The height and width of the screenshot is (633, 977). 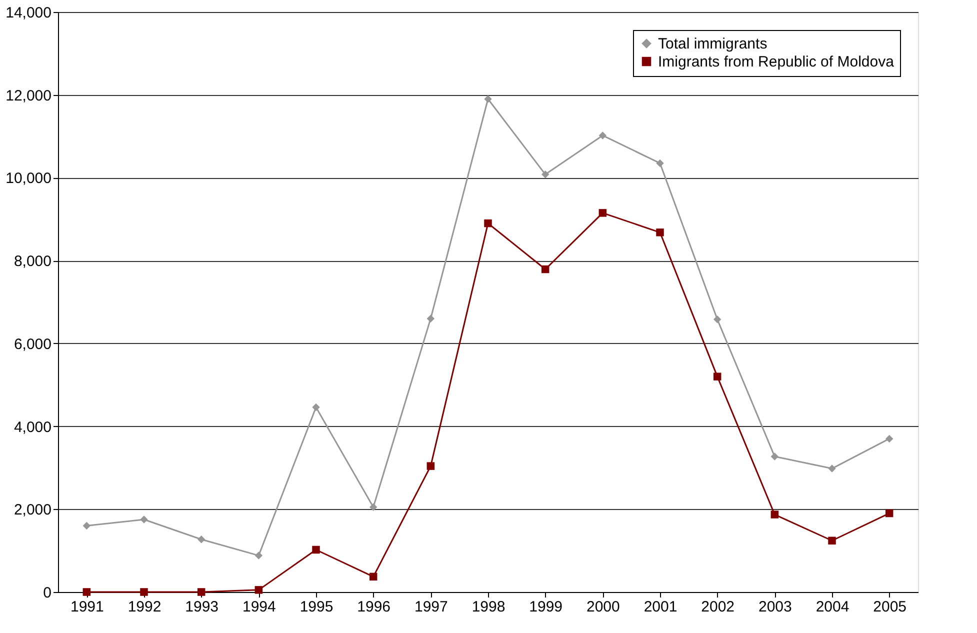 I want to click on x-tick-label: 1999, so click(x=546, y=607).